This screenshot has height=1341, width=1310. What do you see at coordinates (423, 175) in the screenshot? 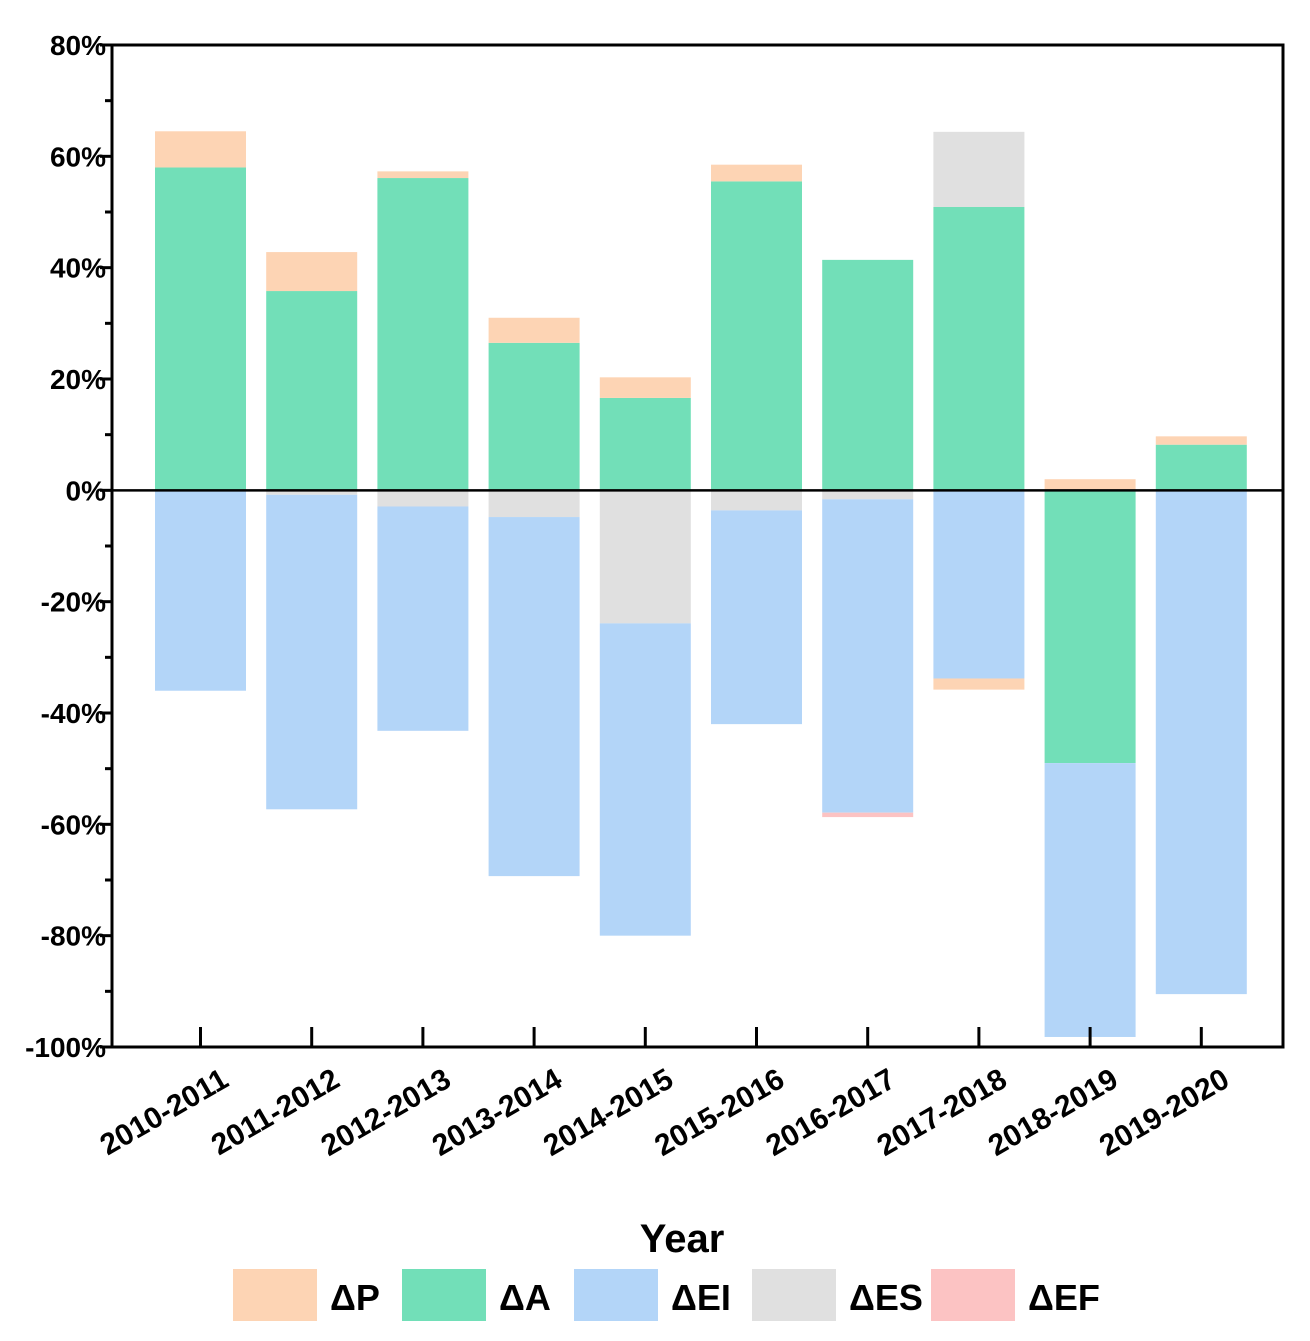
I see `bar-ΔP-2012-2013` at bounding box center [423, 175].